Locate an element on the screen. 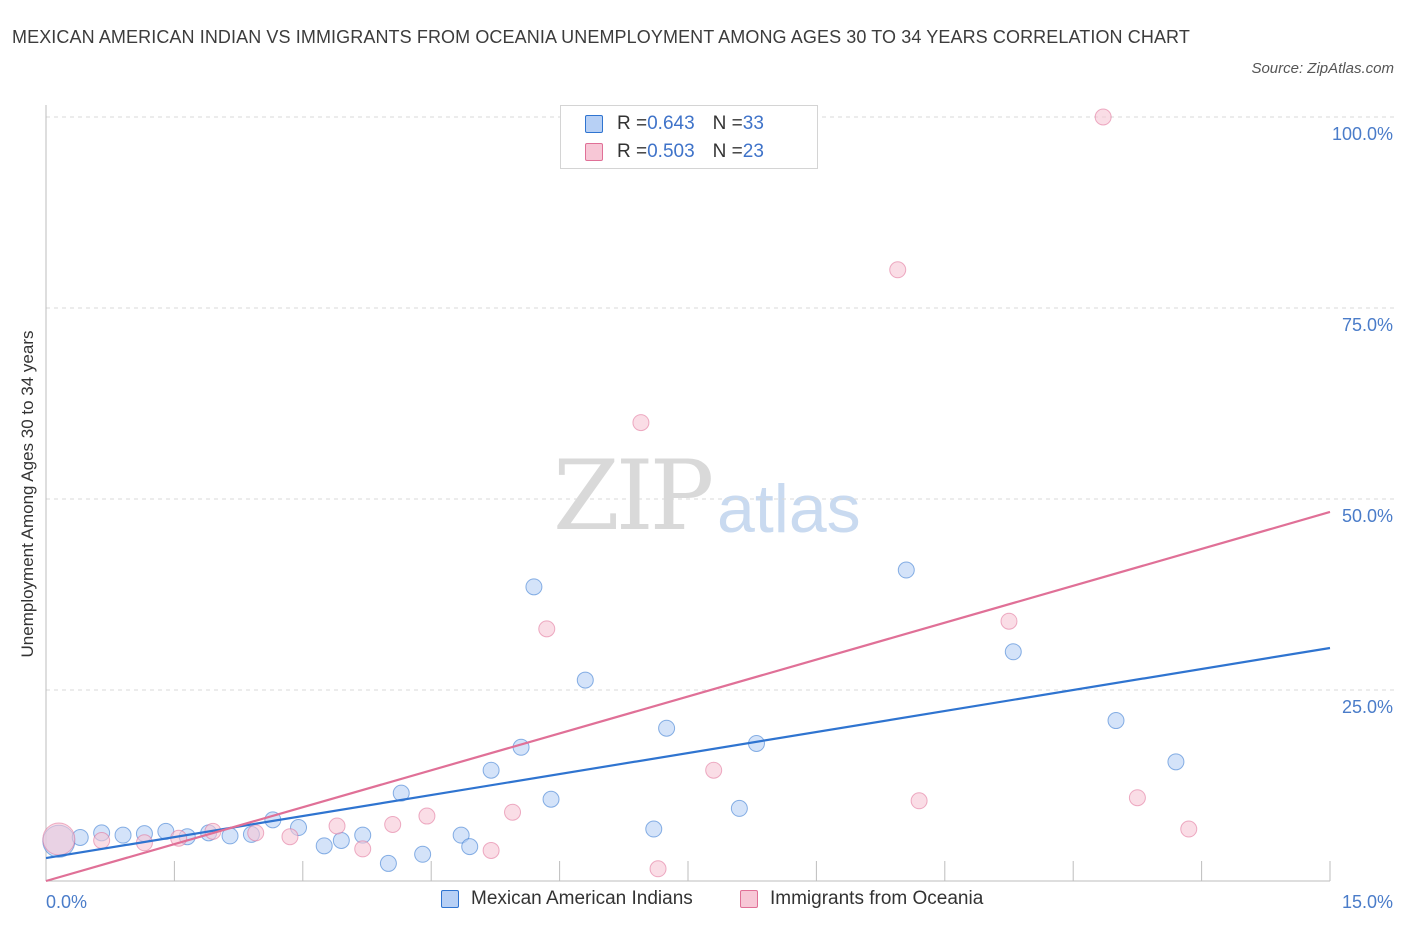  stats-legend: R = 0.643 N = 33 R = 0.503 N = 23 is located at coordinates (689, 137).